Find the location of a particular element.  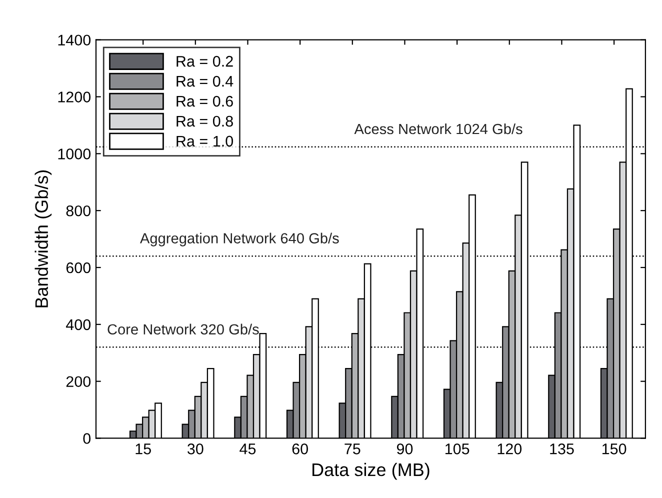

y-tick-label: 1200 is located at coordinates (74, 97).